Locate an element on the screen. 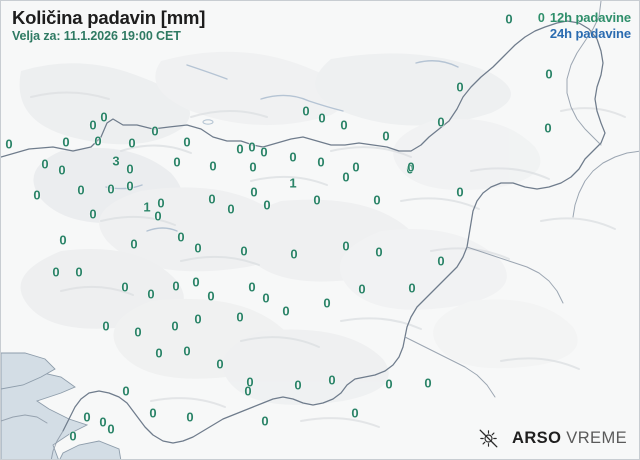 Image resolution: width=640 pixels, height=460 pixels. sea-inlet-upper is located at coordinates (28, 371).